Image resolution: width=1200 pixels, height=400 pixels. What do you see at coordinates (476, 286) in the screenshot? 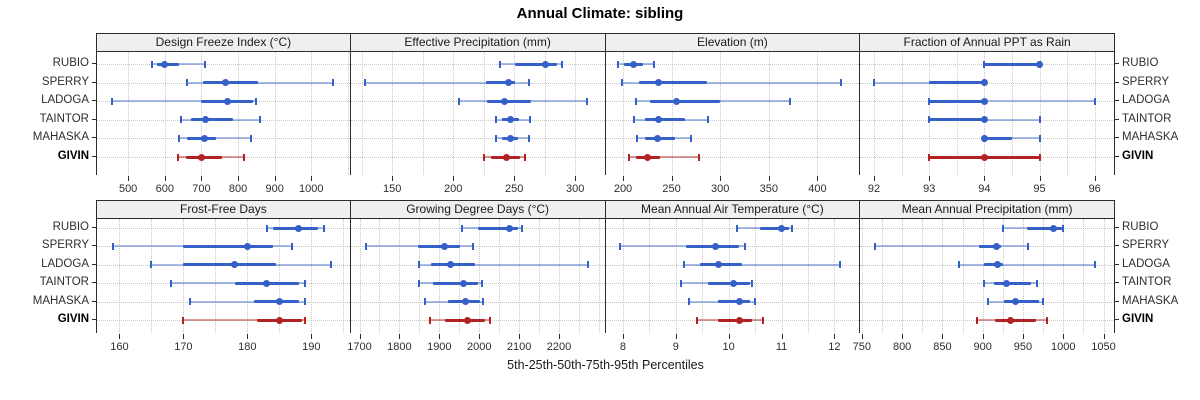
I see `panel-plot: 1700 1800 1900 2000 2100 2200` at bounding box center [476, 286].